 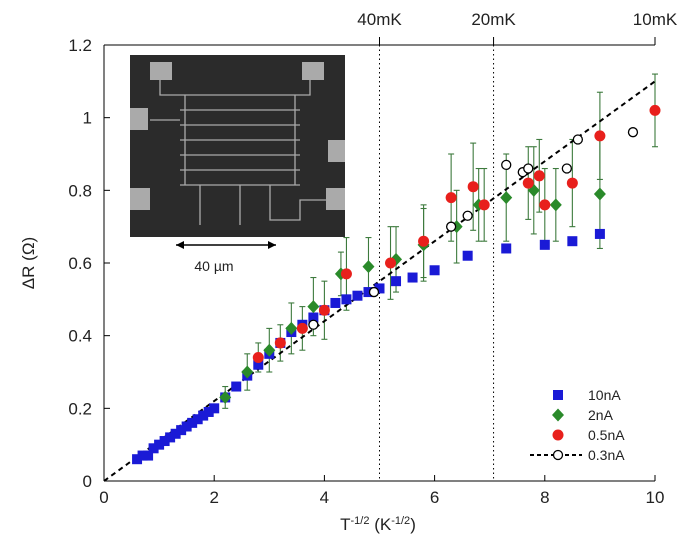 What do you see at coordinates (80, 190) in the screenshot?
I see `y-tick-label: 0.8` at bounding box center [80, 190].